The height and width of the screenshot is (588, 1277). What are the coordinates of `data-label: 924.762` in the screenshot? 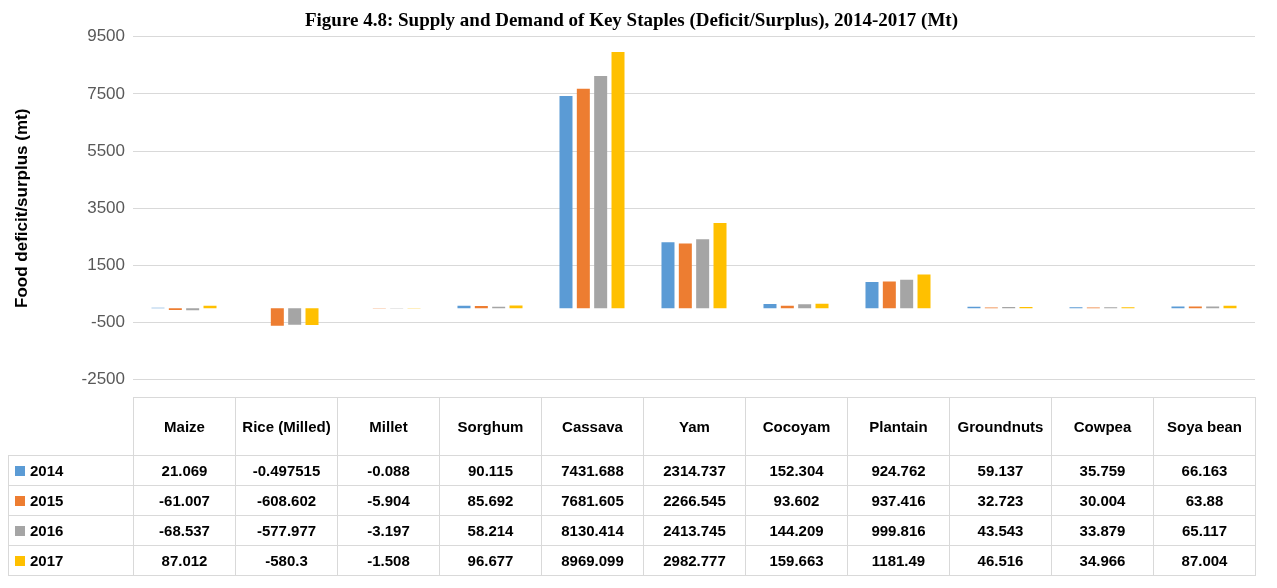 It's located at (898, 470).